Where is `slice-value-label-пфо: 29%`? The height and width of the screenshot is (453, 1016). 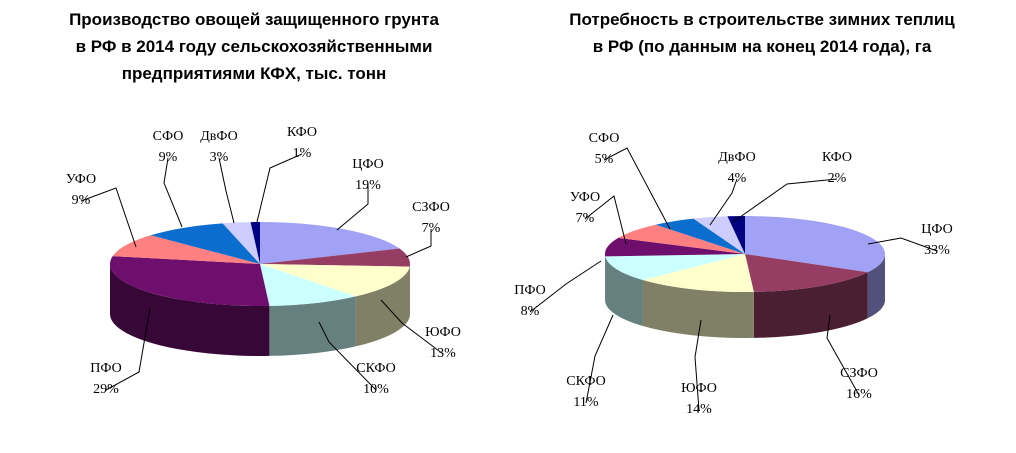 slice-value-label-пфо: 29% is located at coordinates (106, 389).